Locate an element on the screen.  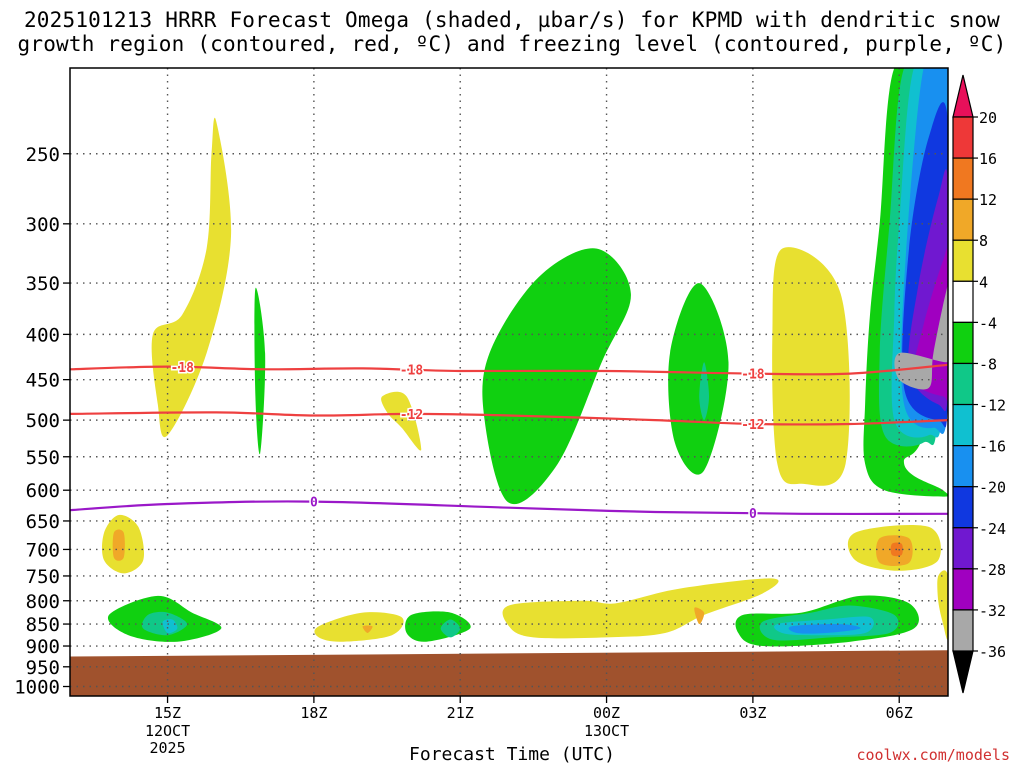
y-tick-label-600: 600 is located at coordinates (43, 491).